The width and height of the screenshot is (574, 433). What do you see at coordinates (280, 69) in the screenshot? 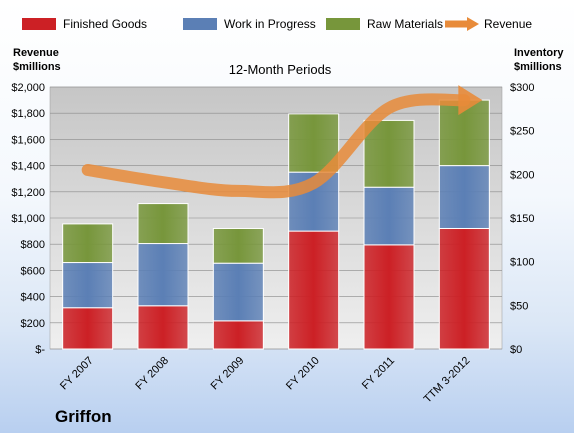
I see `plot-title: 12-Month Periods` at bounding box center [280, 69].